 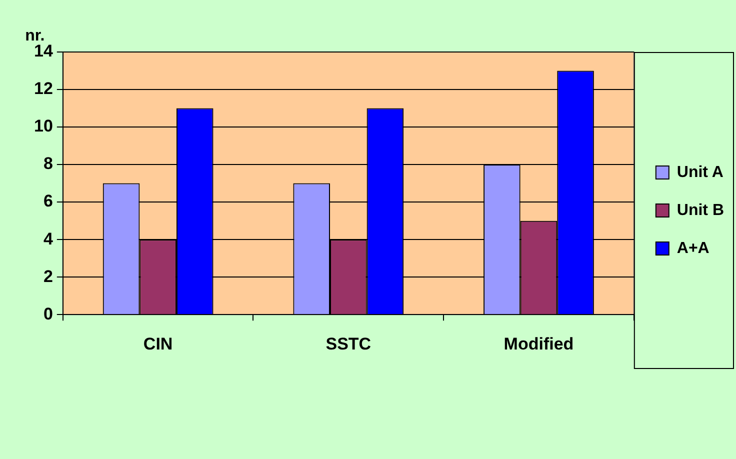 What do you see at coordinates (700, 210) in the screenshot?
I see `legend-label: Unit B` at bounding box center [700, 210].